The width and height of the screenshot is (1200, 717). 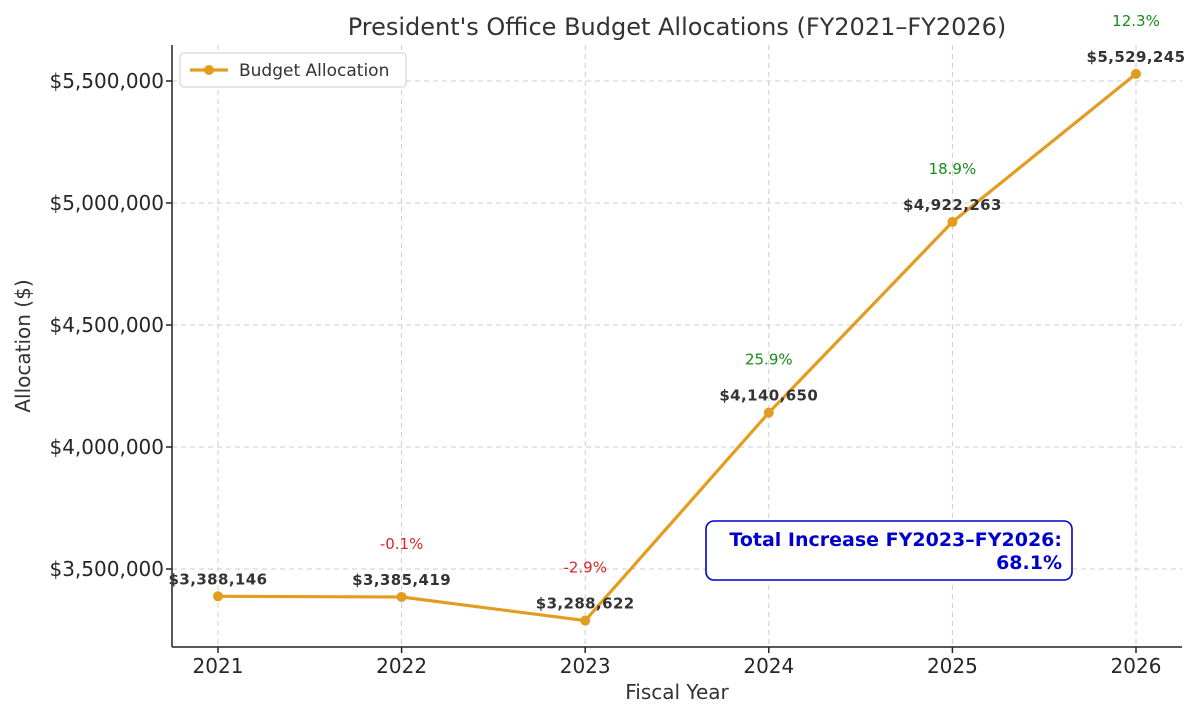 I want to click on legend-marker-swatch, so click(x=209, y=70).